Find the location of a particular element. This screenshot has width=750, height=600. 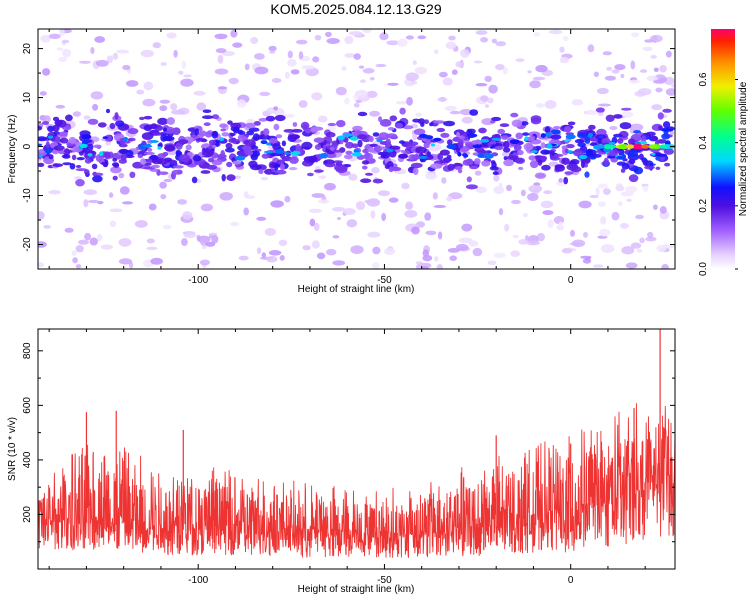

colorbar-label: Normalized spectral amplitude is located at coordinates (743, 148).